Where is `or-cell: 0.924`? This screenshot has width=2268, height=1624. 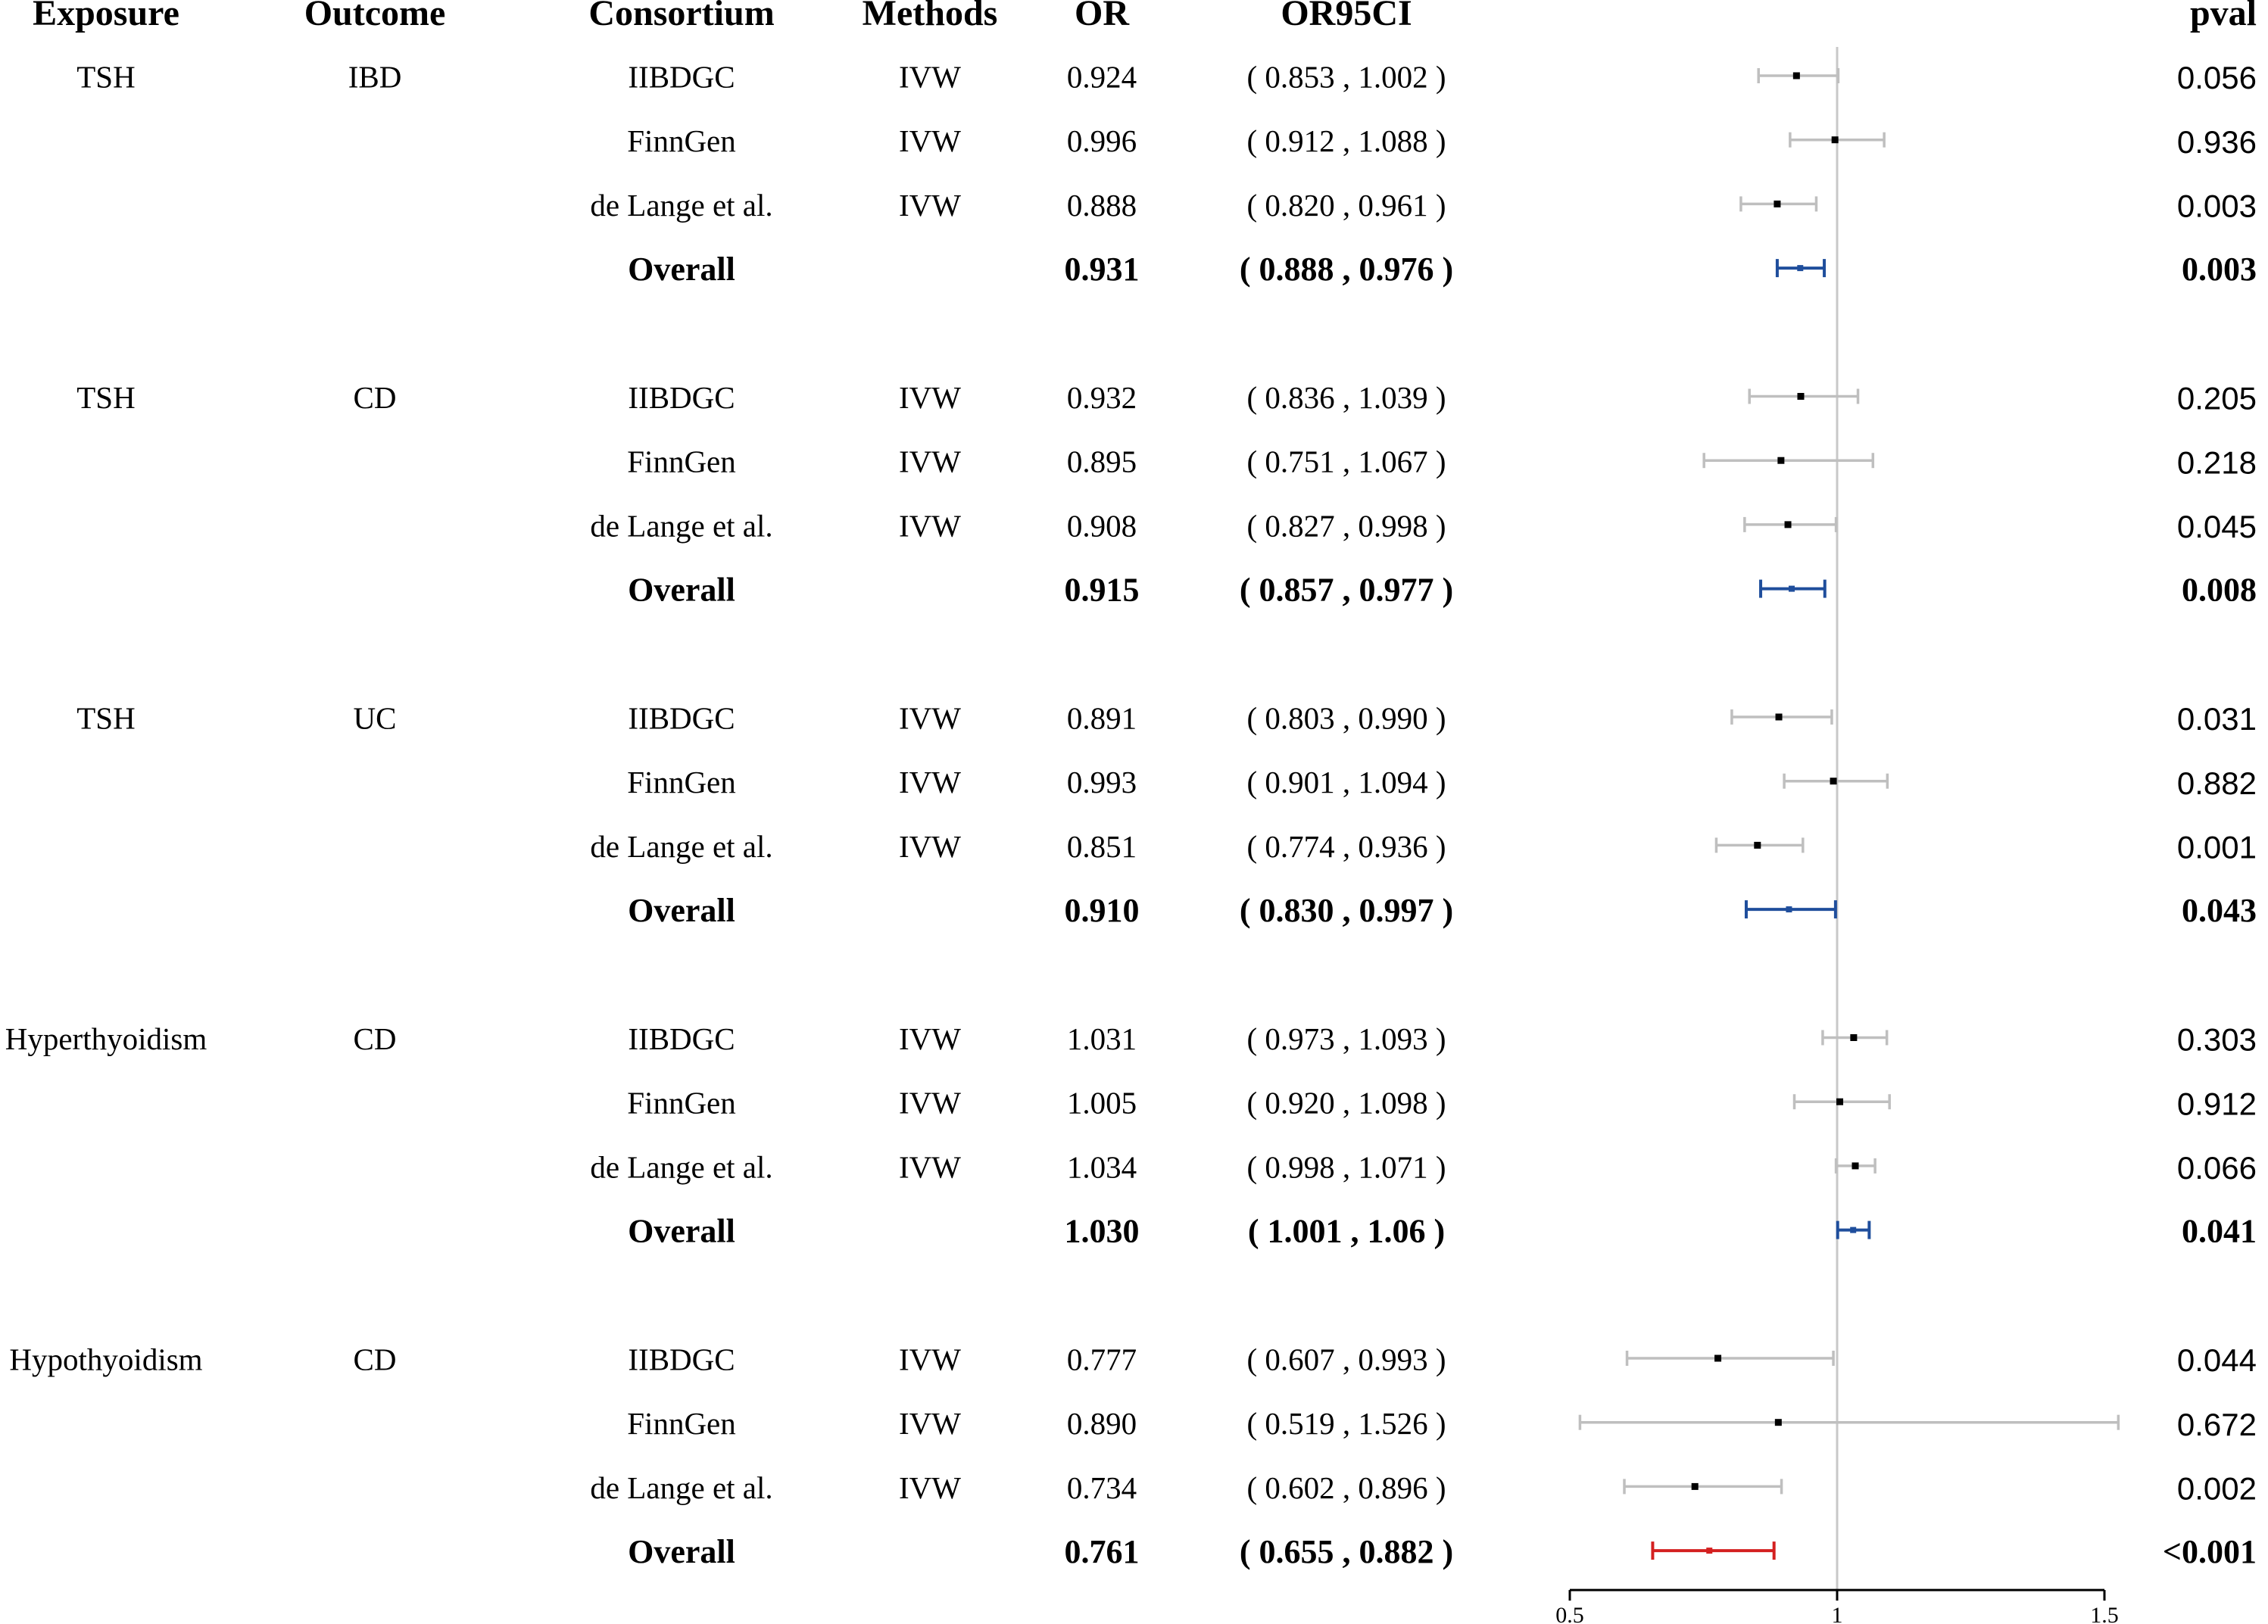
or-cell: 0.924 is located at coordinates (1102, 76).